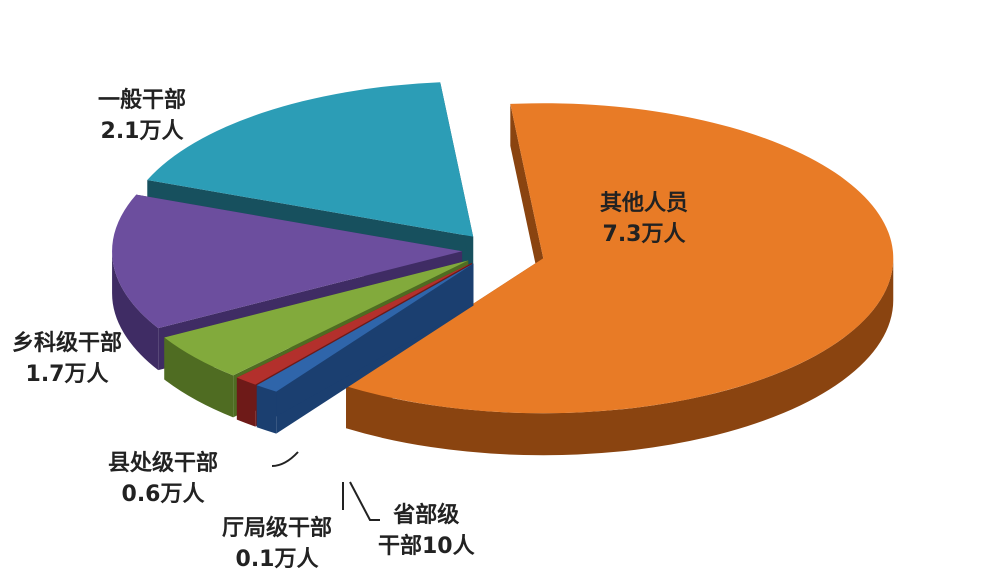 This screenshot has height=578, width=1000. What do you see at coordinates (426, 546) in the screenshot?
I see `label-ministerial-value: 干部10人` at bounding box center [426, 546].